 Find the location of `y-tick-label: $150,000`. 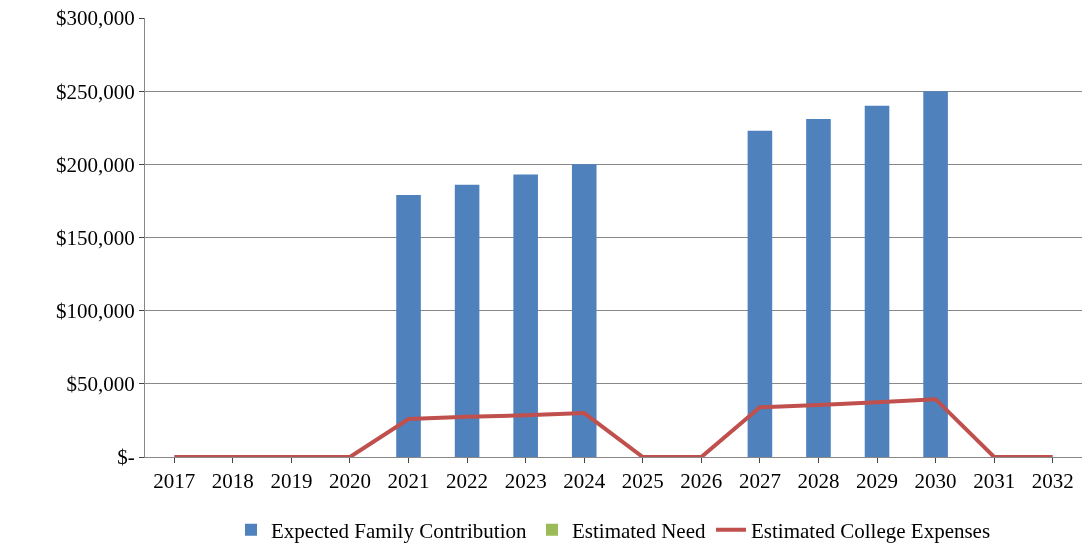

y-tick-label: $150,000 is located at coordinates (95, 237).